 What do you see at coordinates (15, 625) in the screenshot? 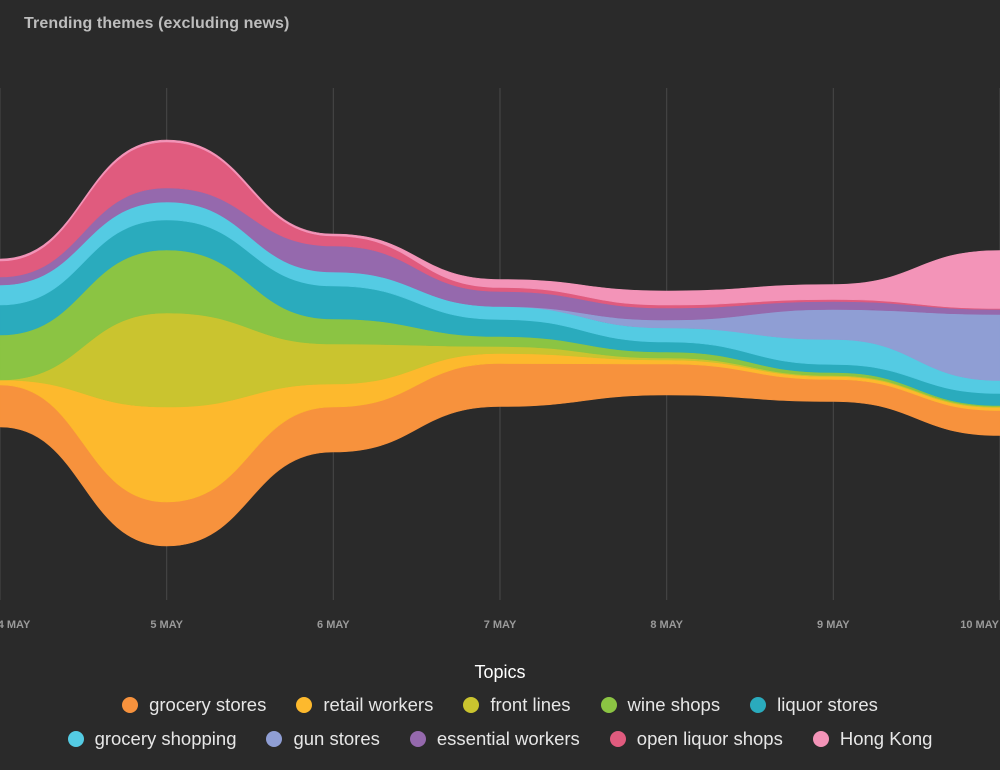
I see `x-tick-label: 4 MAY` at bounding box center [15, 625].